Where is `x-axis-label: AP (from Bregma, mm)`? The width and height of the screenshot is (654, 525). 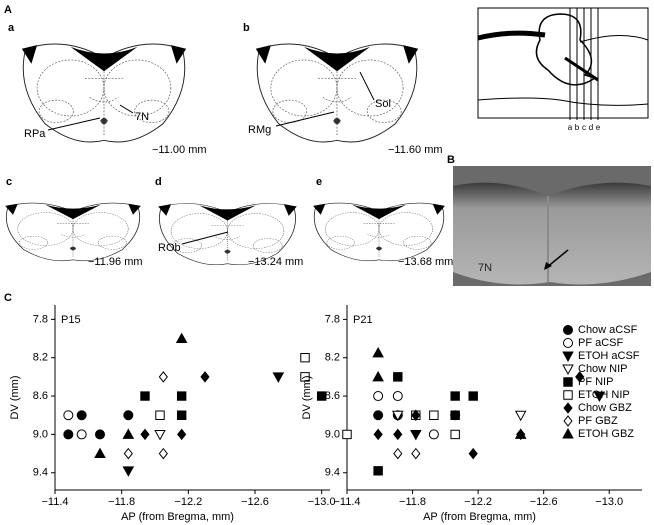 x-axis-label: AP (from Bregma, mm) is located at coordinates (177, 517).